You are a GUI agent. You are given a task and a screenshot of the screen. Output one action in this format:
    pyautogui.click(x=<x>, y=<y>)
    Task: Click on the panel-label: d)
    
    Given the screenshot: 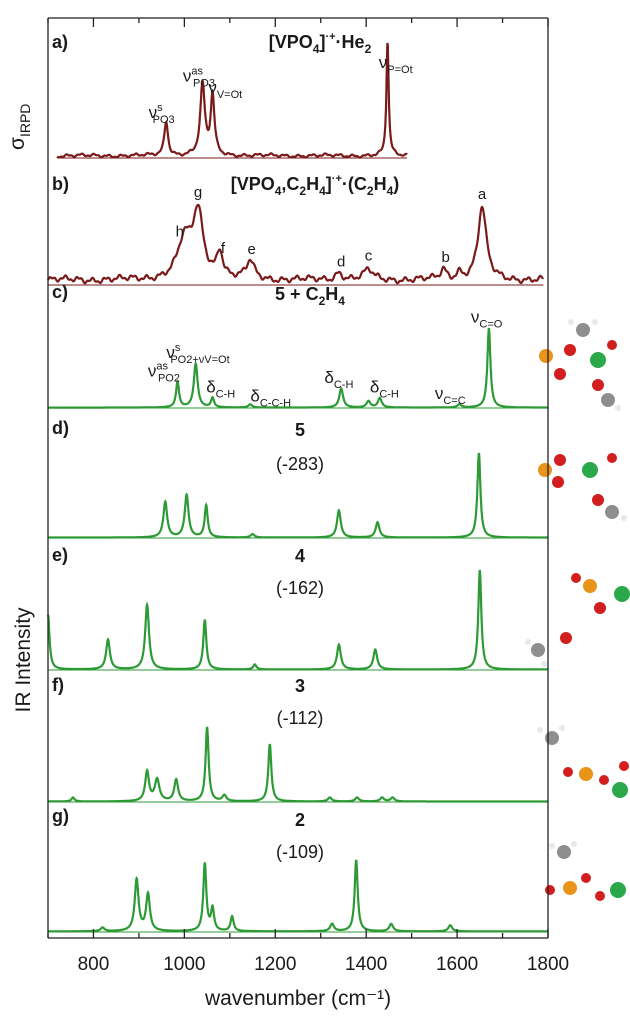 What is the action you would take?
    pyautogui.click(x=60, y=428)
    